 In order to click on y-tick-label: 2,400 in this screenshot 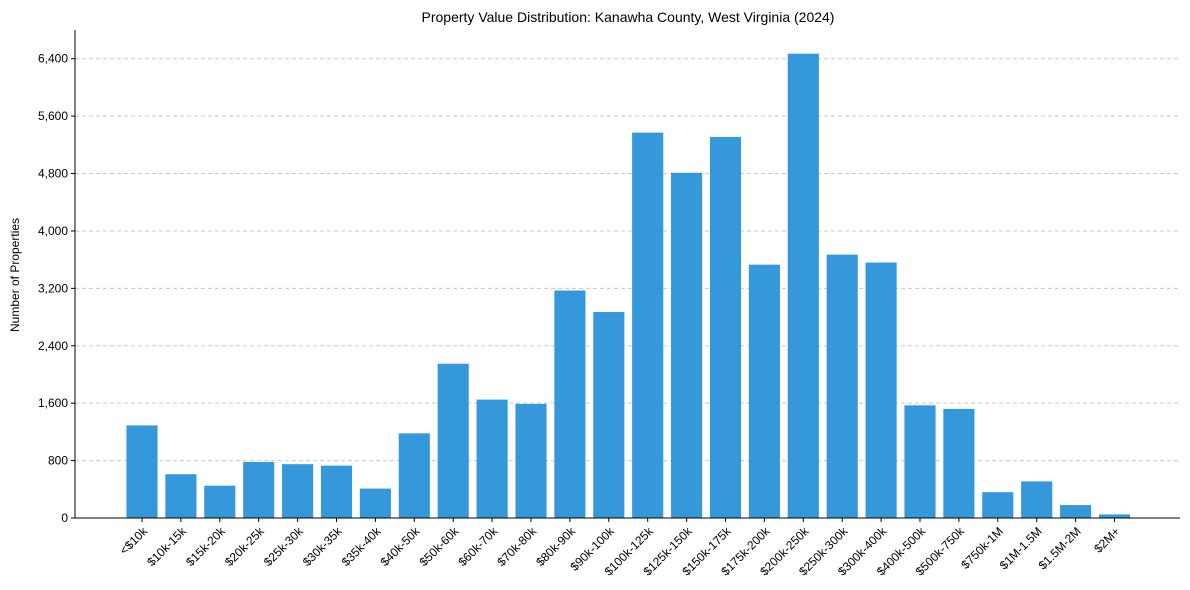, I will do `click(53, 346)`.